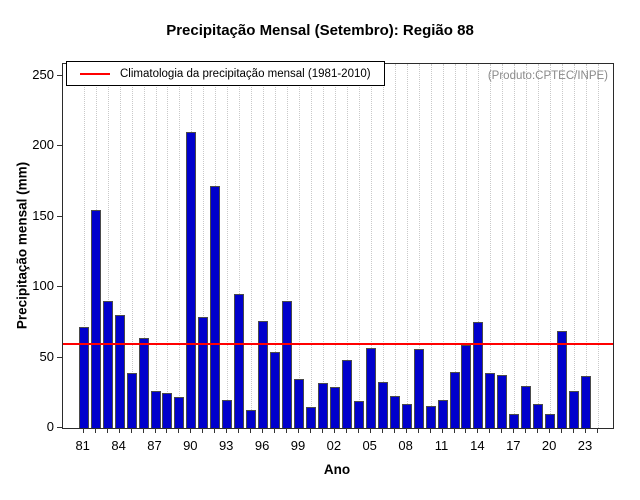  Describe the element at coordinates (298, 445) in the screenshot. I see `x-tick-label: 99` at that location.